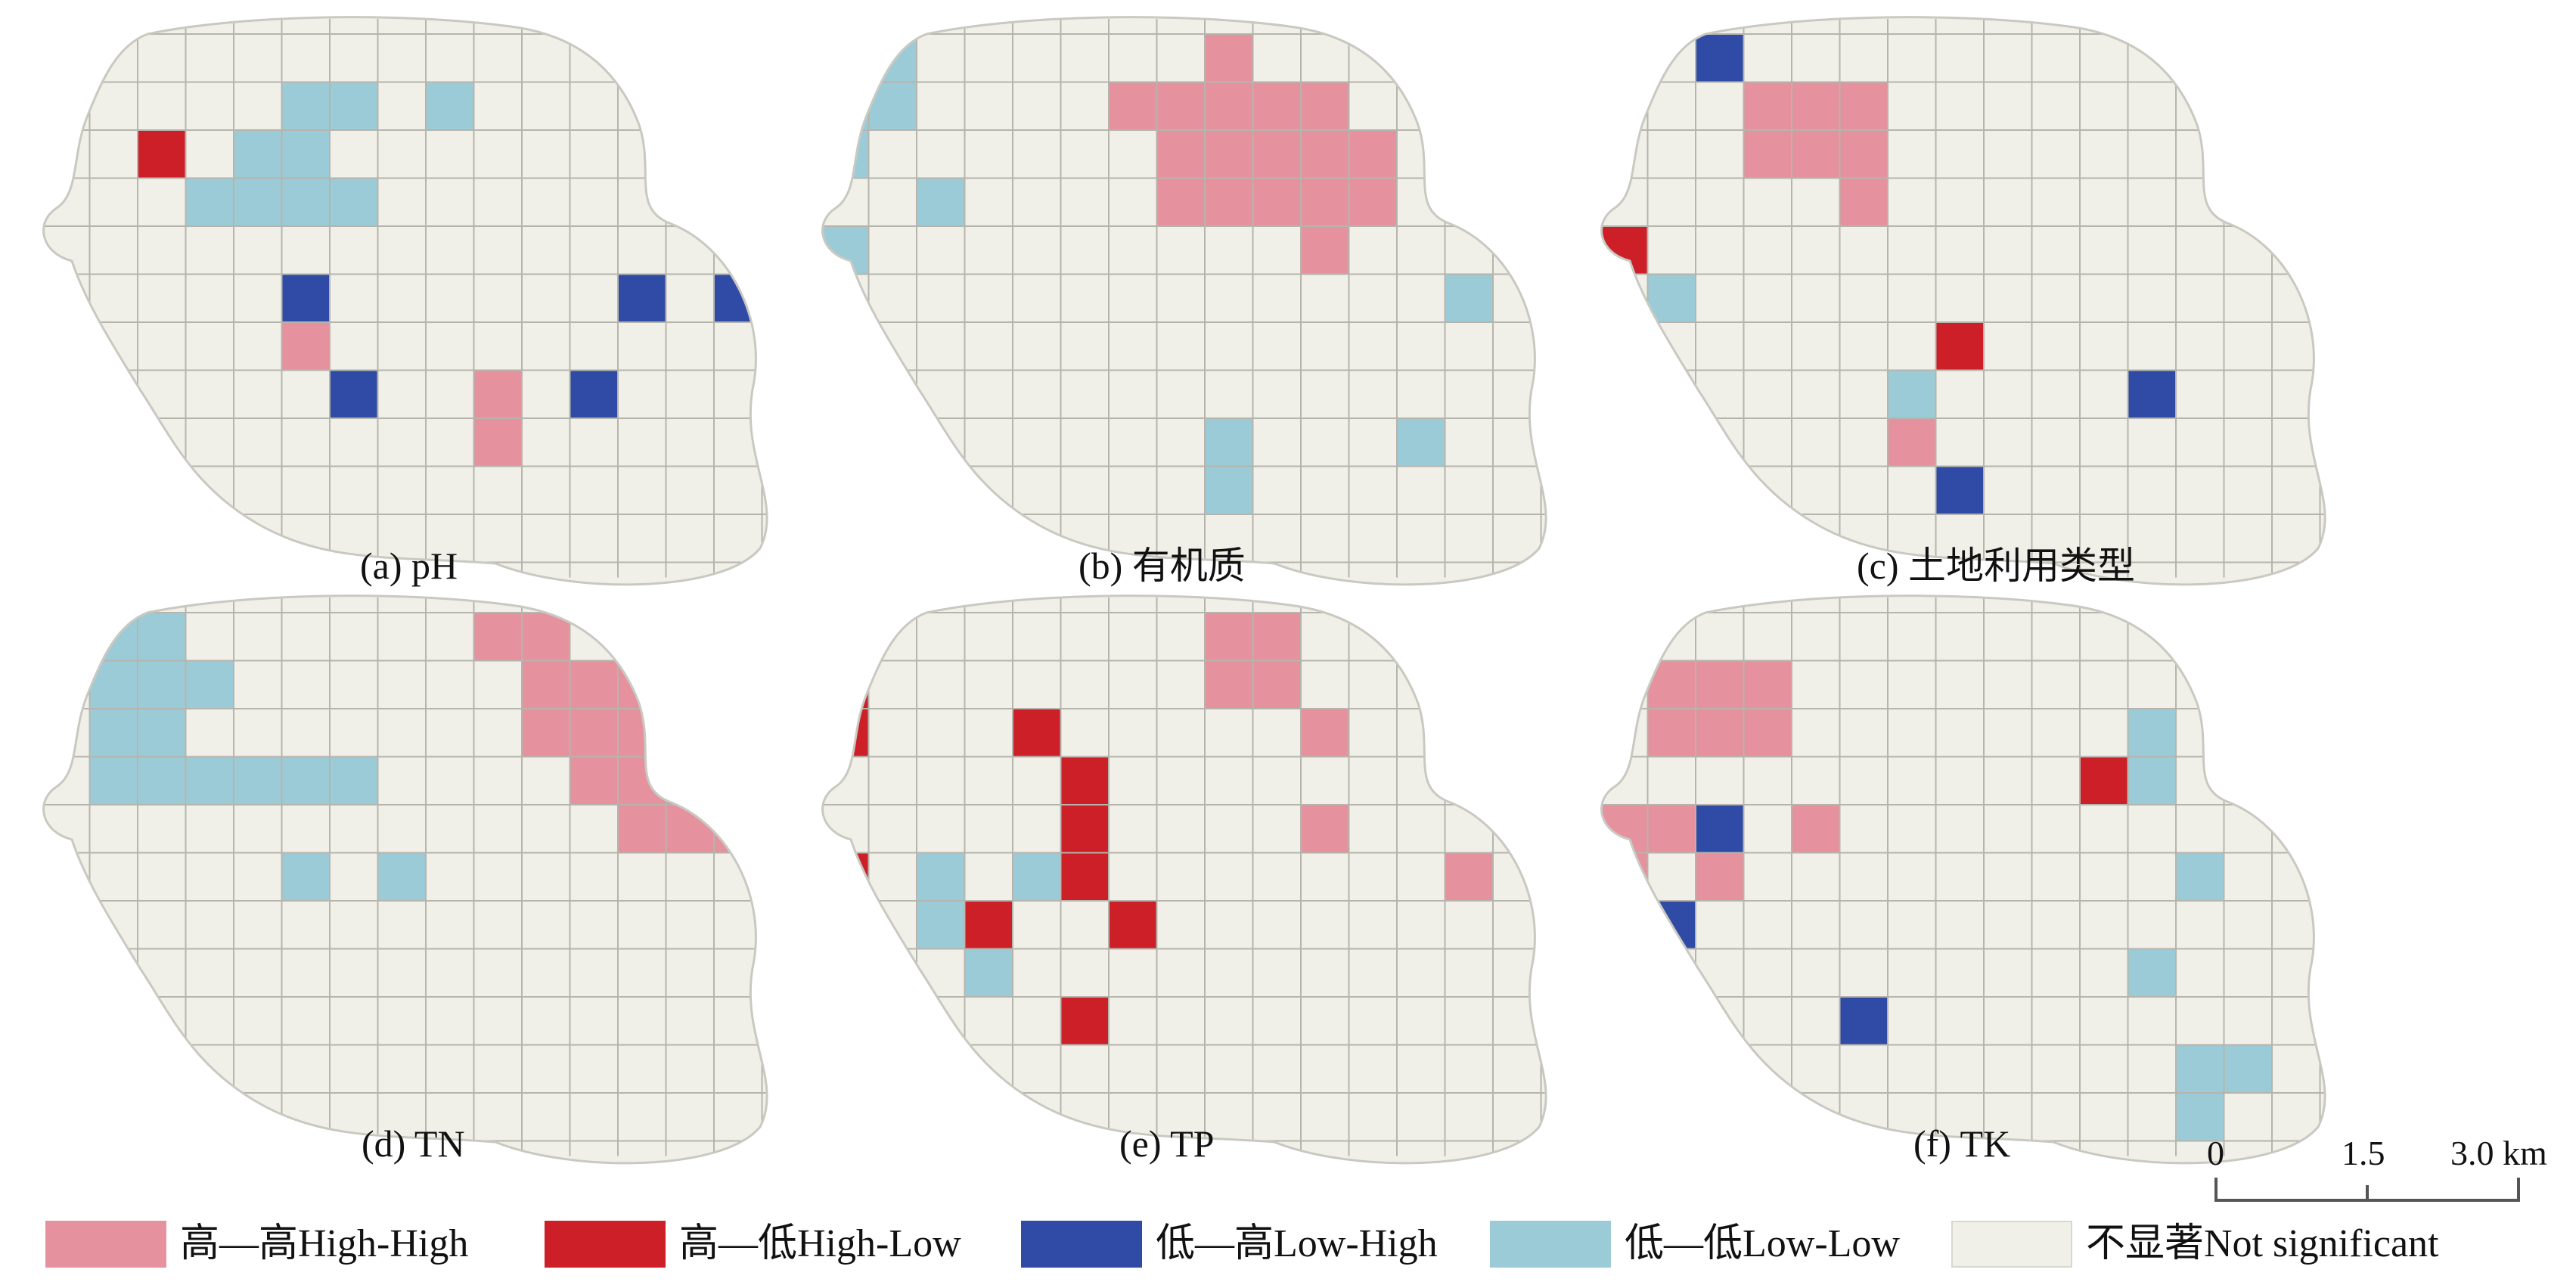 Image resolution: width=2576 pixels, height=1285 pixels. I want to click on legend-item-low-low: 低—低Low-Low, so click(1695, 1244).